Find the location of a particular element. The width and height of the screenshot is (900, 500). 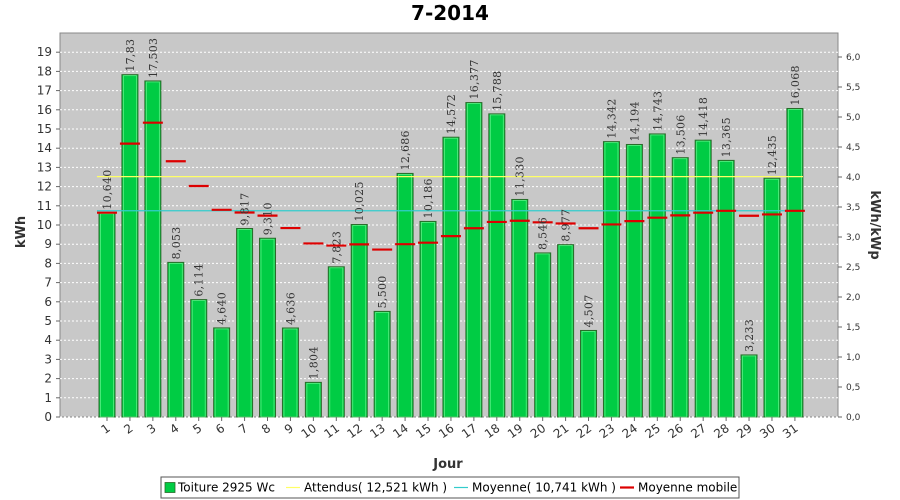

x-tick-label: 5 is located at coordinates (197, 429).